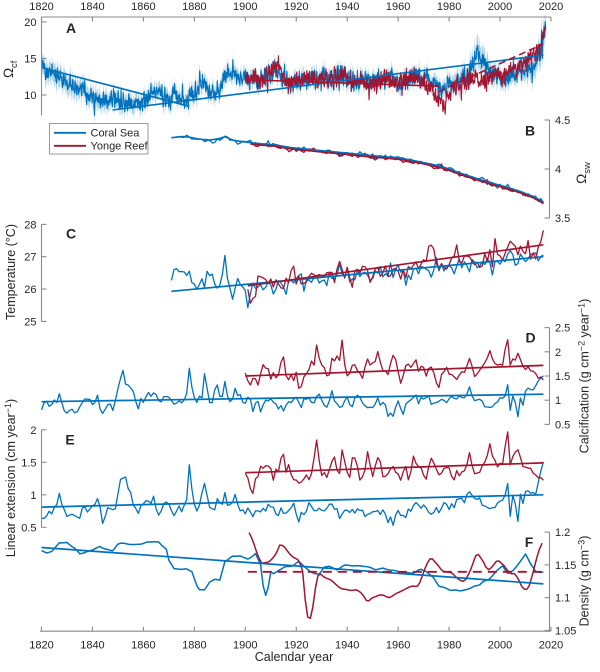 The width and height of the screenshot is (600, 672). Describe the element at coordinates (529, 542) in the screenshot. I see `svg-text: F` at that location.